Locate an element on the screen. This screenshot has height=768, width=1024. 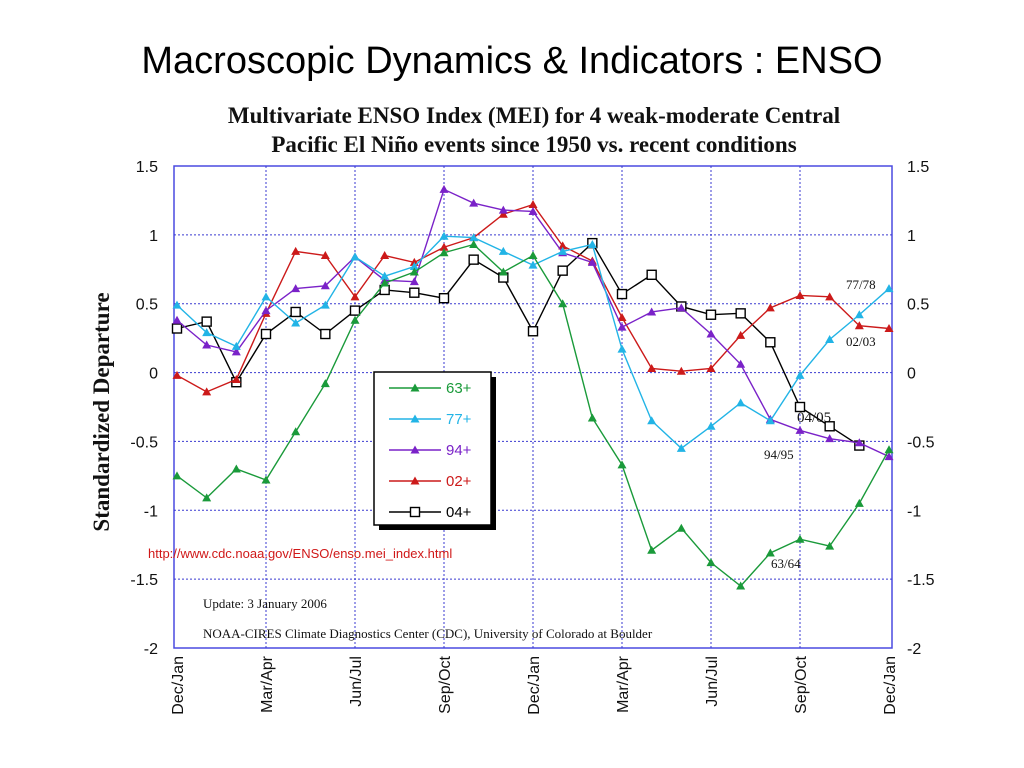
x-tick-label: Sep/Oct is located at coordinates (445, 684).